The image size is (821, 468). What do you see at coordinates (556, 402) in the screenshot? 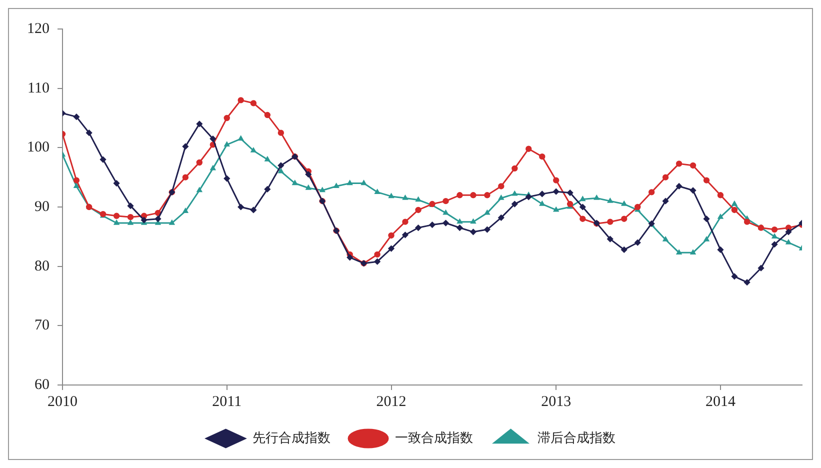
I see `x-tick-label: 2013` at bounding box center [556, 402].